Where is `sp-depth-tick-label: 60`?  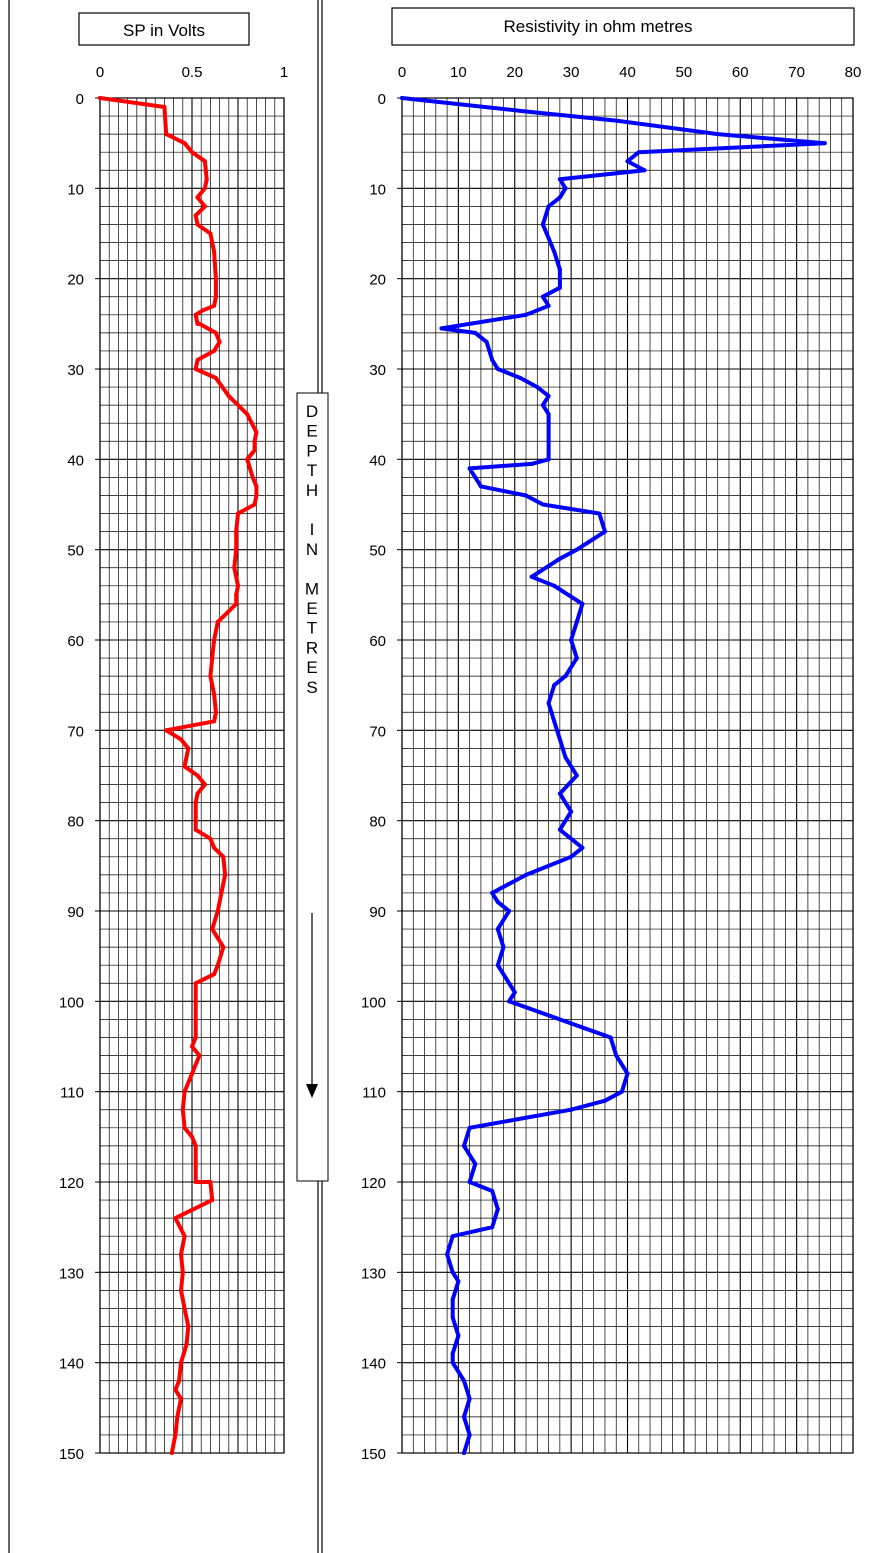 sp-depth-tick-label: 60 is located at coordinates (75, 641).